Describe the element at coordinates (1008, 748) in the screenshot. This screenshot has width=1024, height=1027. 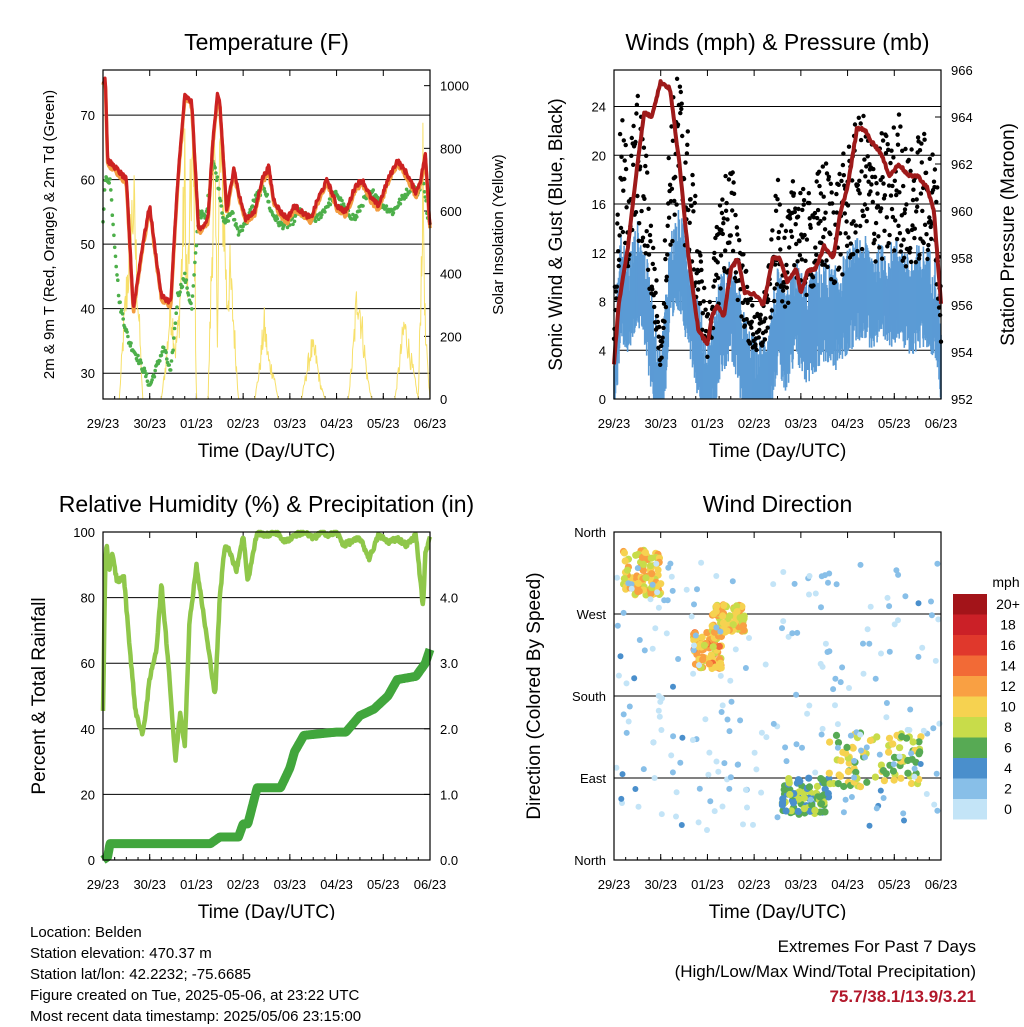
I see `legend-label: 6` at that location.